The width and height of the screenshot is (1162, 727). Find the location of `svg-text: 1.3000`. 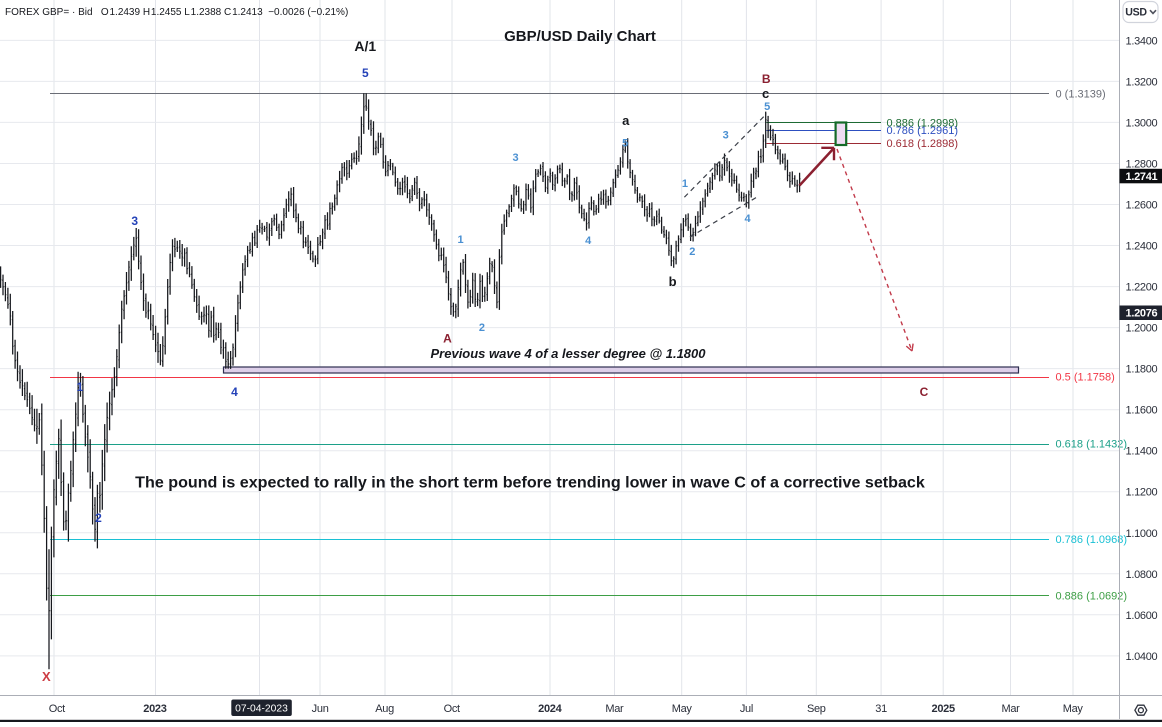

svg-text: 1.3000 is located at coordinates (1142, 123).